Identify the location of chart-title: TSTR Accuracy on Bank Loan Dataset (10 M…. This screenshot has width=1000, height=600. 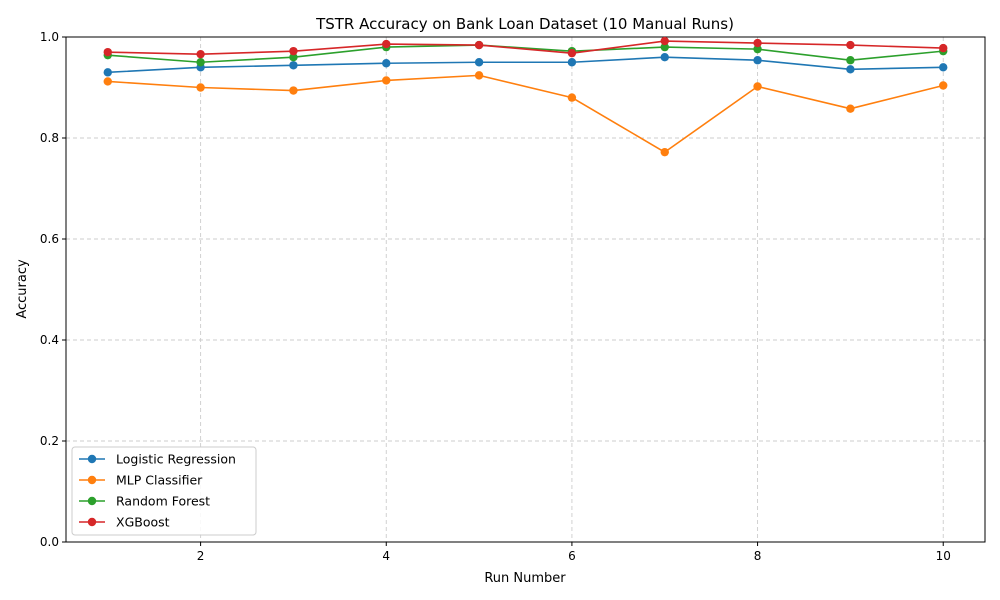
(524, 24).